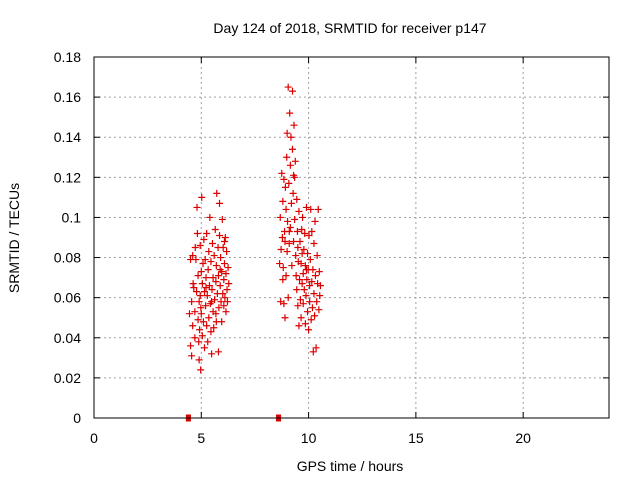 This screenshot has width=640, height=480. What do you see at coordinates (523, 438) in the screenshot?
I see `x-tick-label: 20` at bounding box center [523, 438].